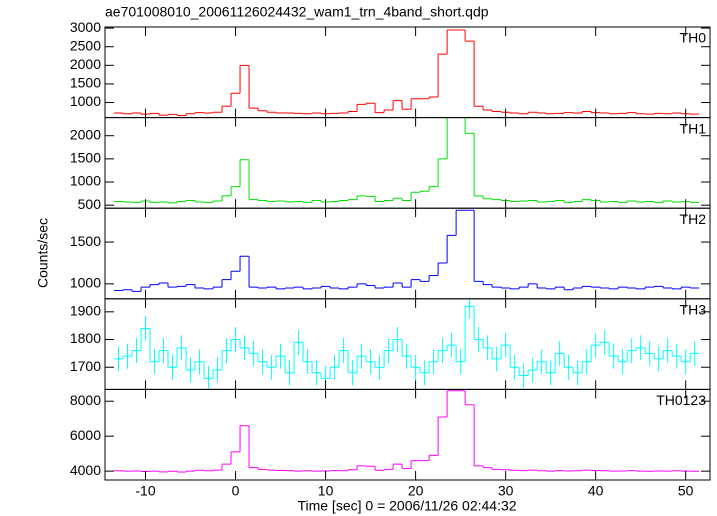 The height and width of the screenshot is (516, 717). What do you see at coordinates (406, 506) in the screenshot?
I see `x-axis-label: Time [sec] 0 = 2006/11/26 02:44:32` at bounding box center [406, 506].